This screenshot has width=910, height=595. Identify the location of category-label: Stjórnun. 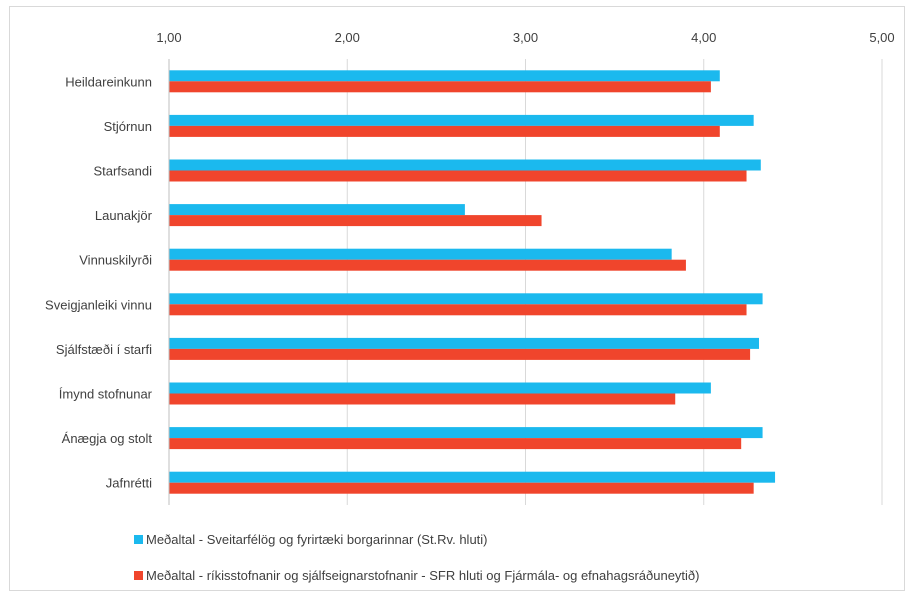
(128, 126).